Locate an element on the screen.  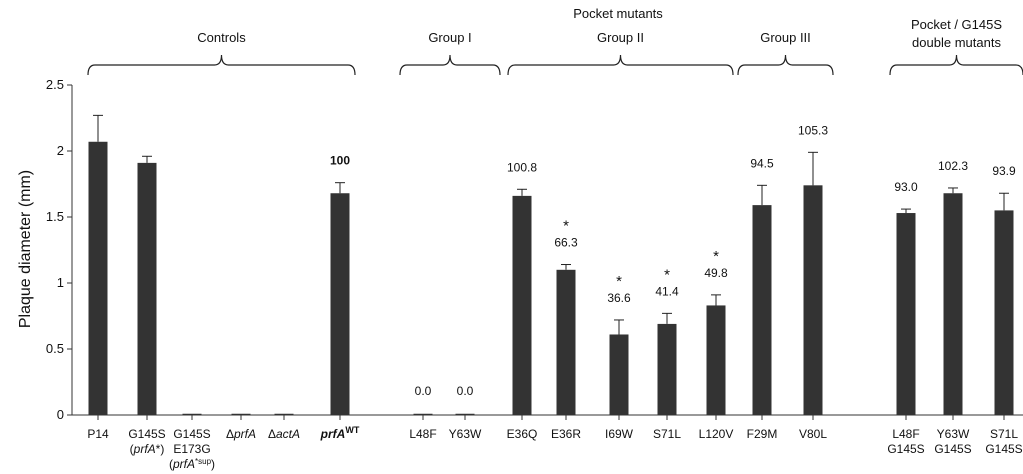
group-label: Group I is located at coordinates (449, 37).